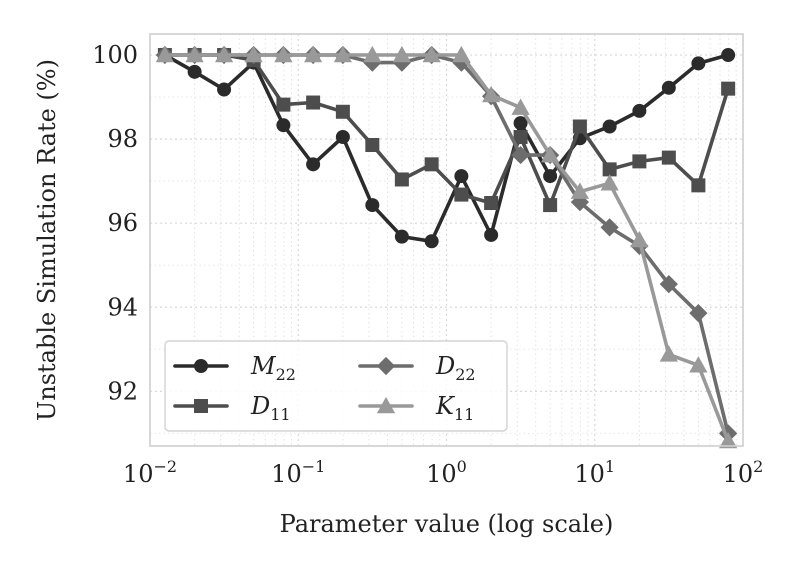 The image size is (799, 576). I want to click on y-tick-label: 94, so click(122, 307).